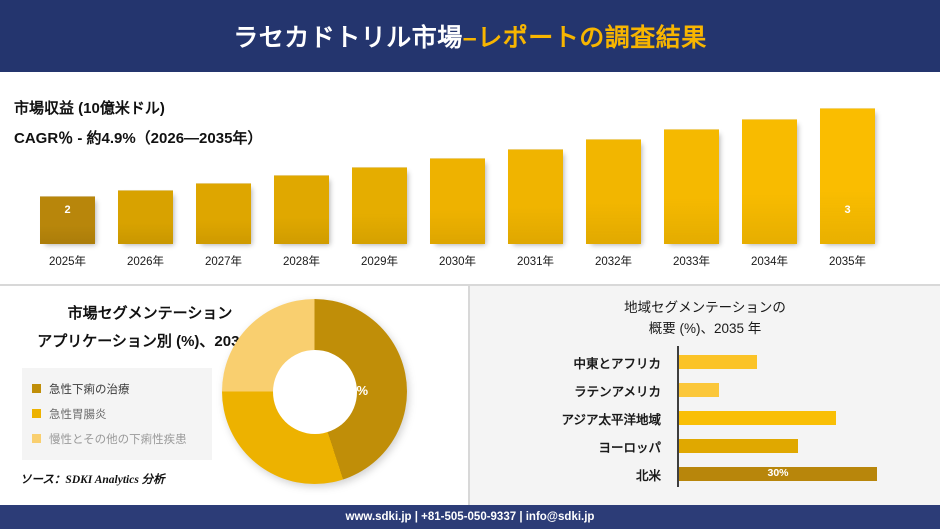  I want to click on page-title-accent: –レポートの調査結果, so click(584, 38).